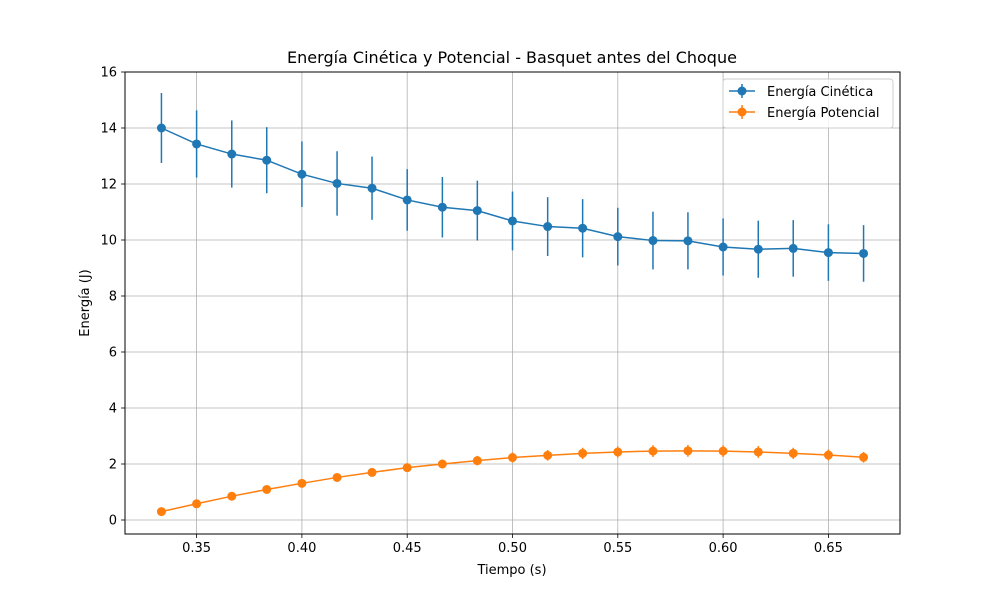  What do you see at coordinates (511, 570) in the screenshot?
I see `x-axis-label: Tiempo (s)` at bounding box center [511, 570].